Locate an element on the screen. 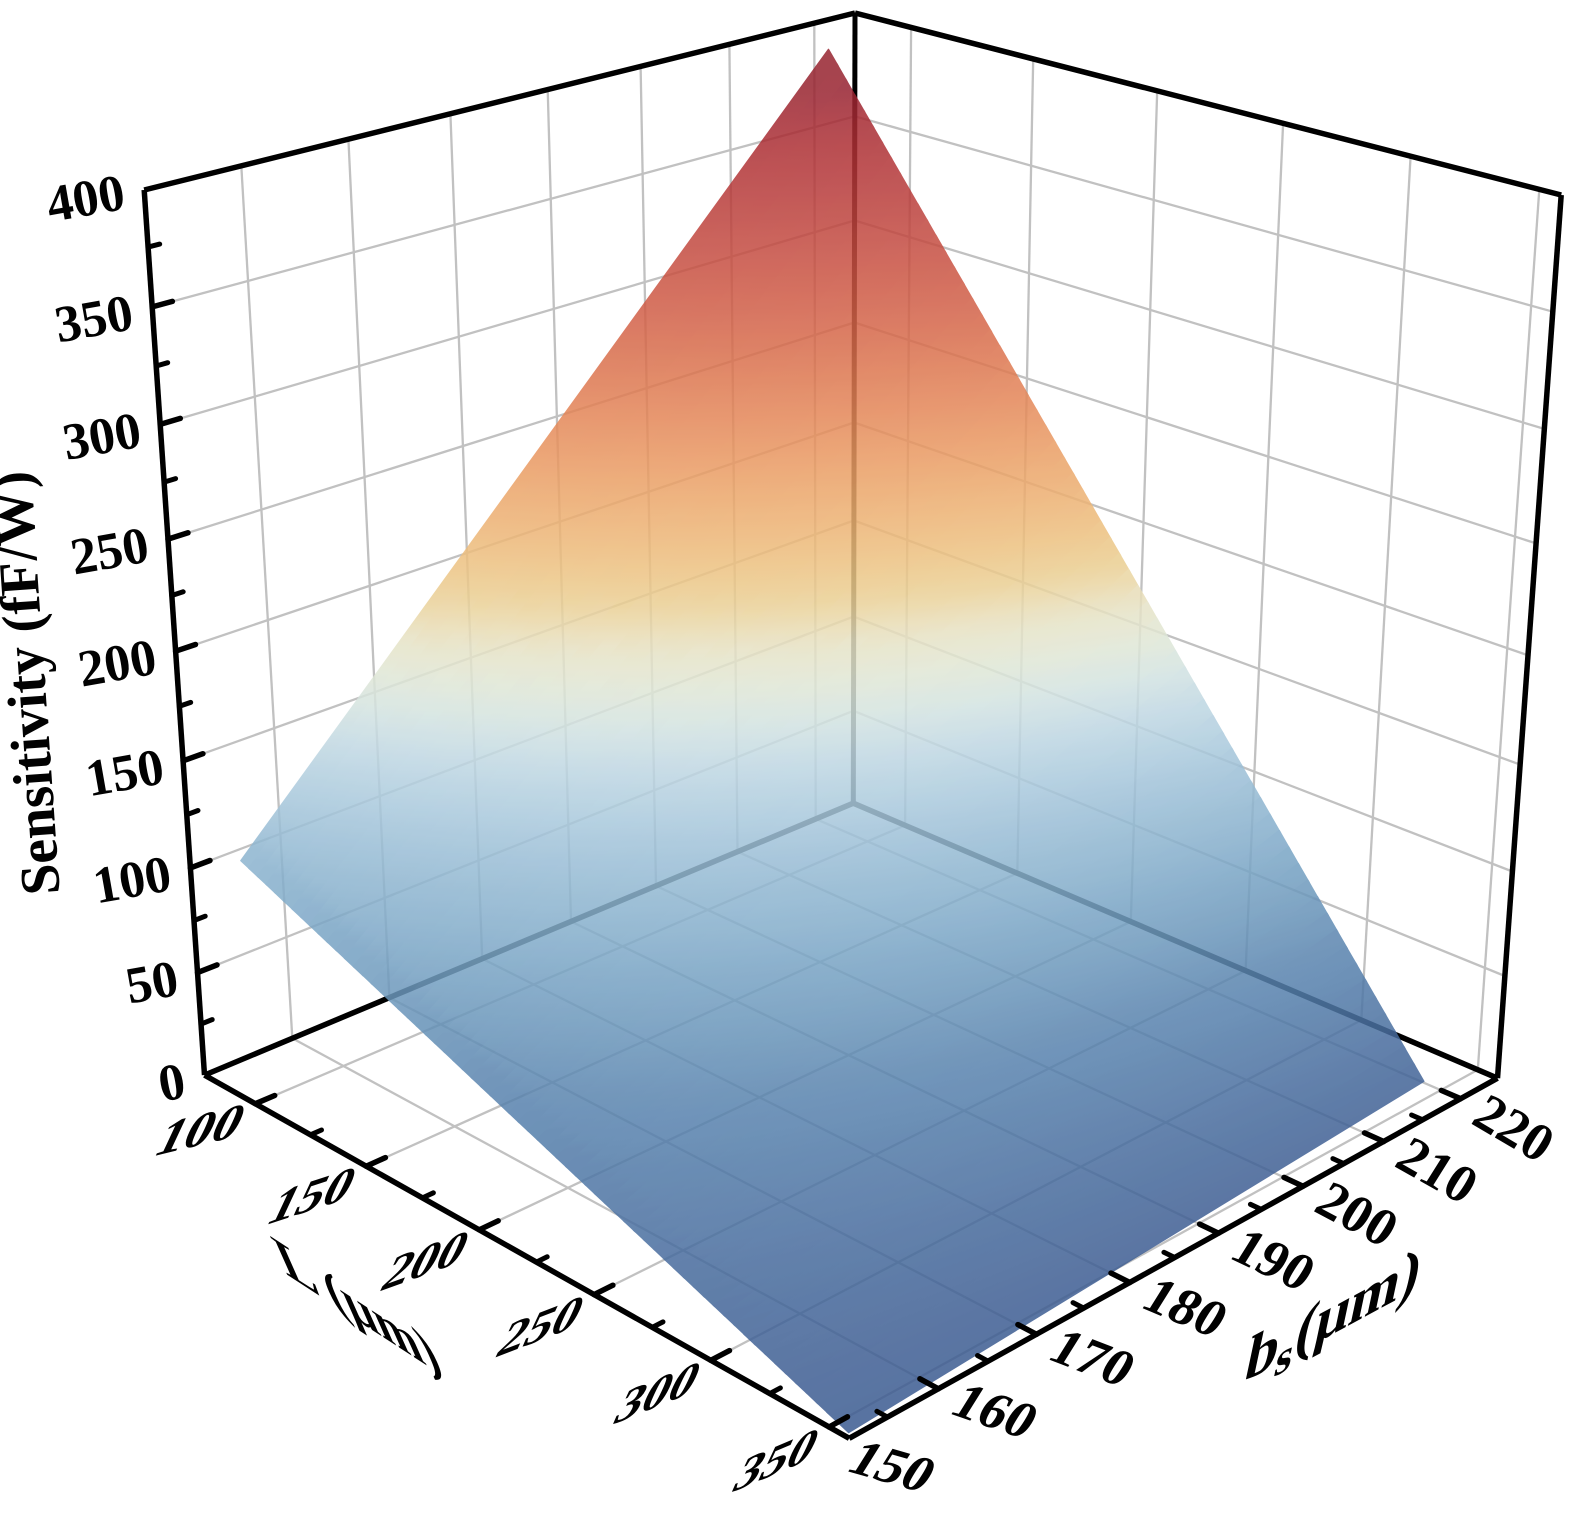  svg-text: 300 is located at coordinates (102, 437).